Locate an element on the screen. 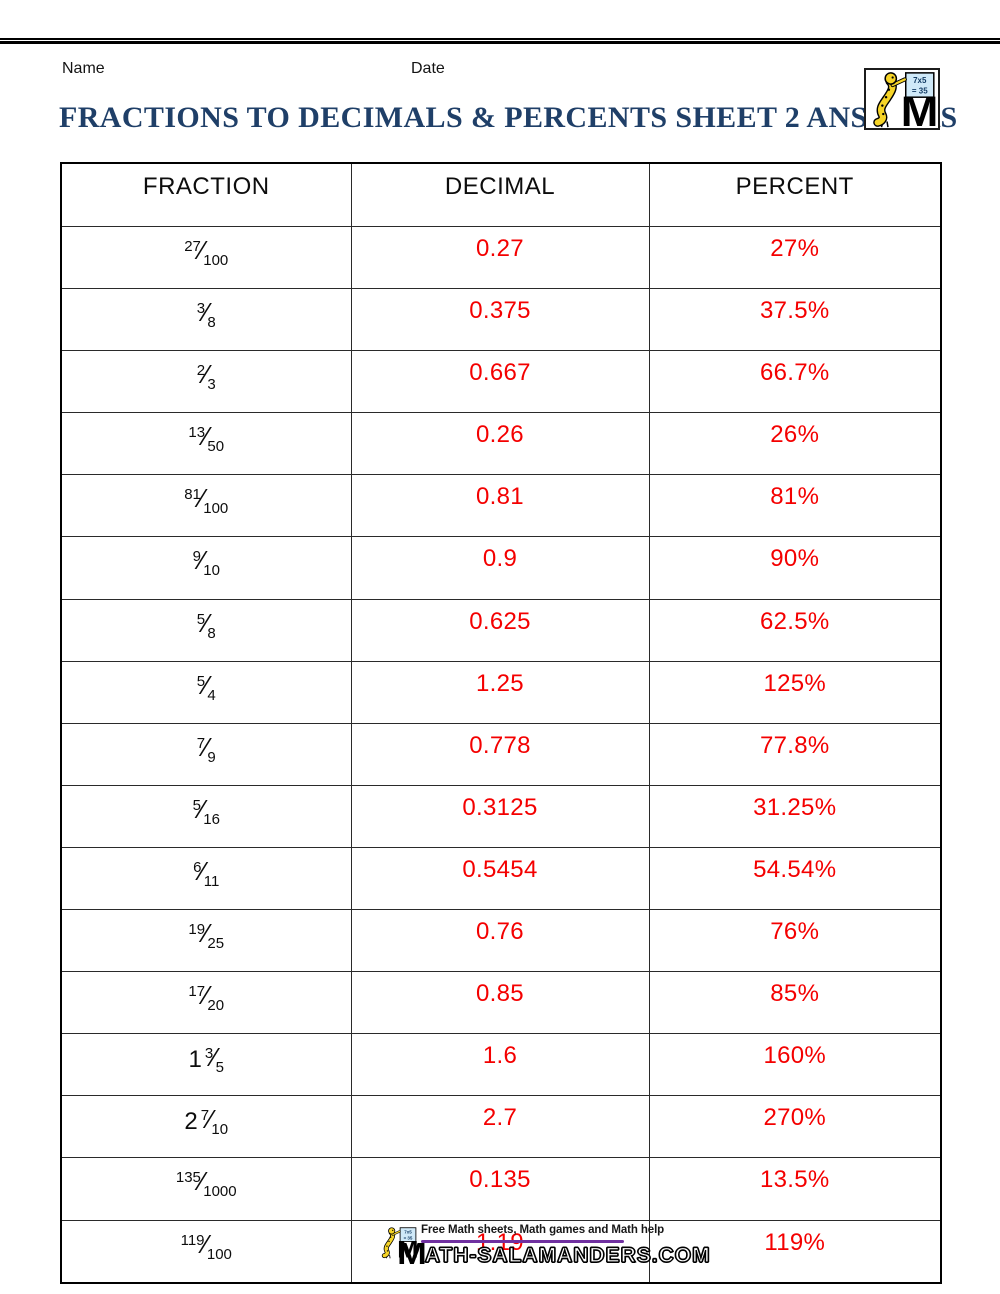 The height and width of the screenshot is (1294, 1000). percent-value: 270% is located at coordinates (795, 1118).